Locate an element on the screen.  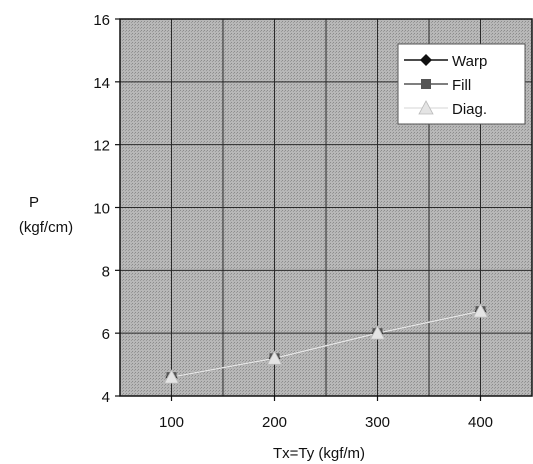
y-tick-label: 16 is located at coordinates (101, 20).